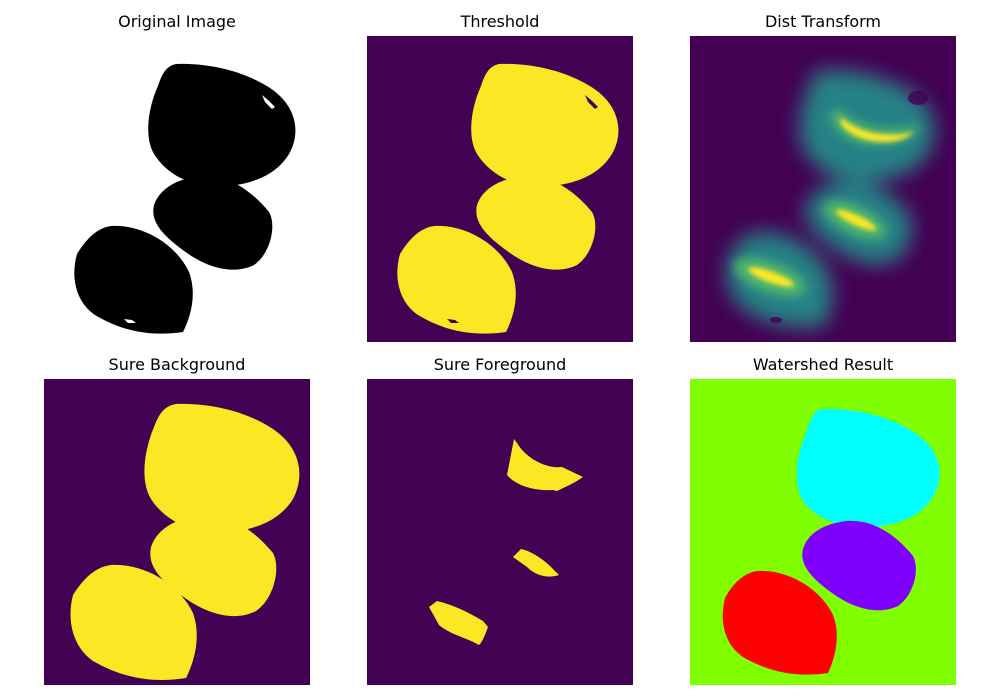  Describe the element at coordinates (500, 364) in the screenshot. I see `sure-foreground-title: Sure Foreground` at that location.